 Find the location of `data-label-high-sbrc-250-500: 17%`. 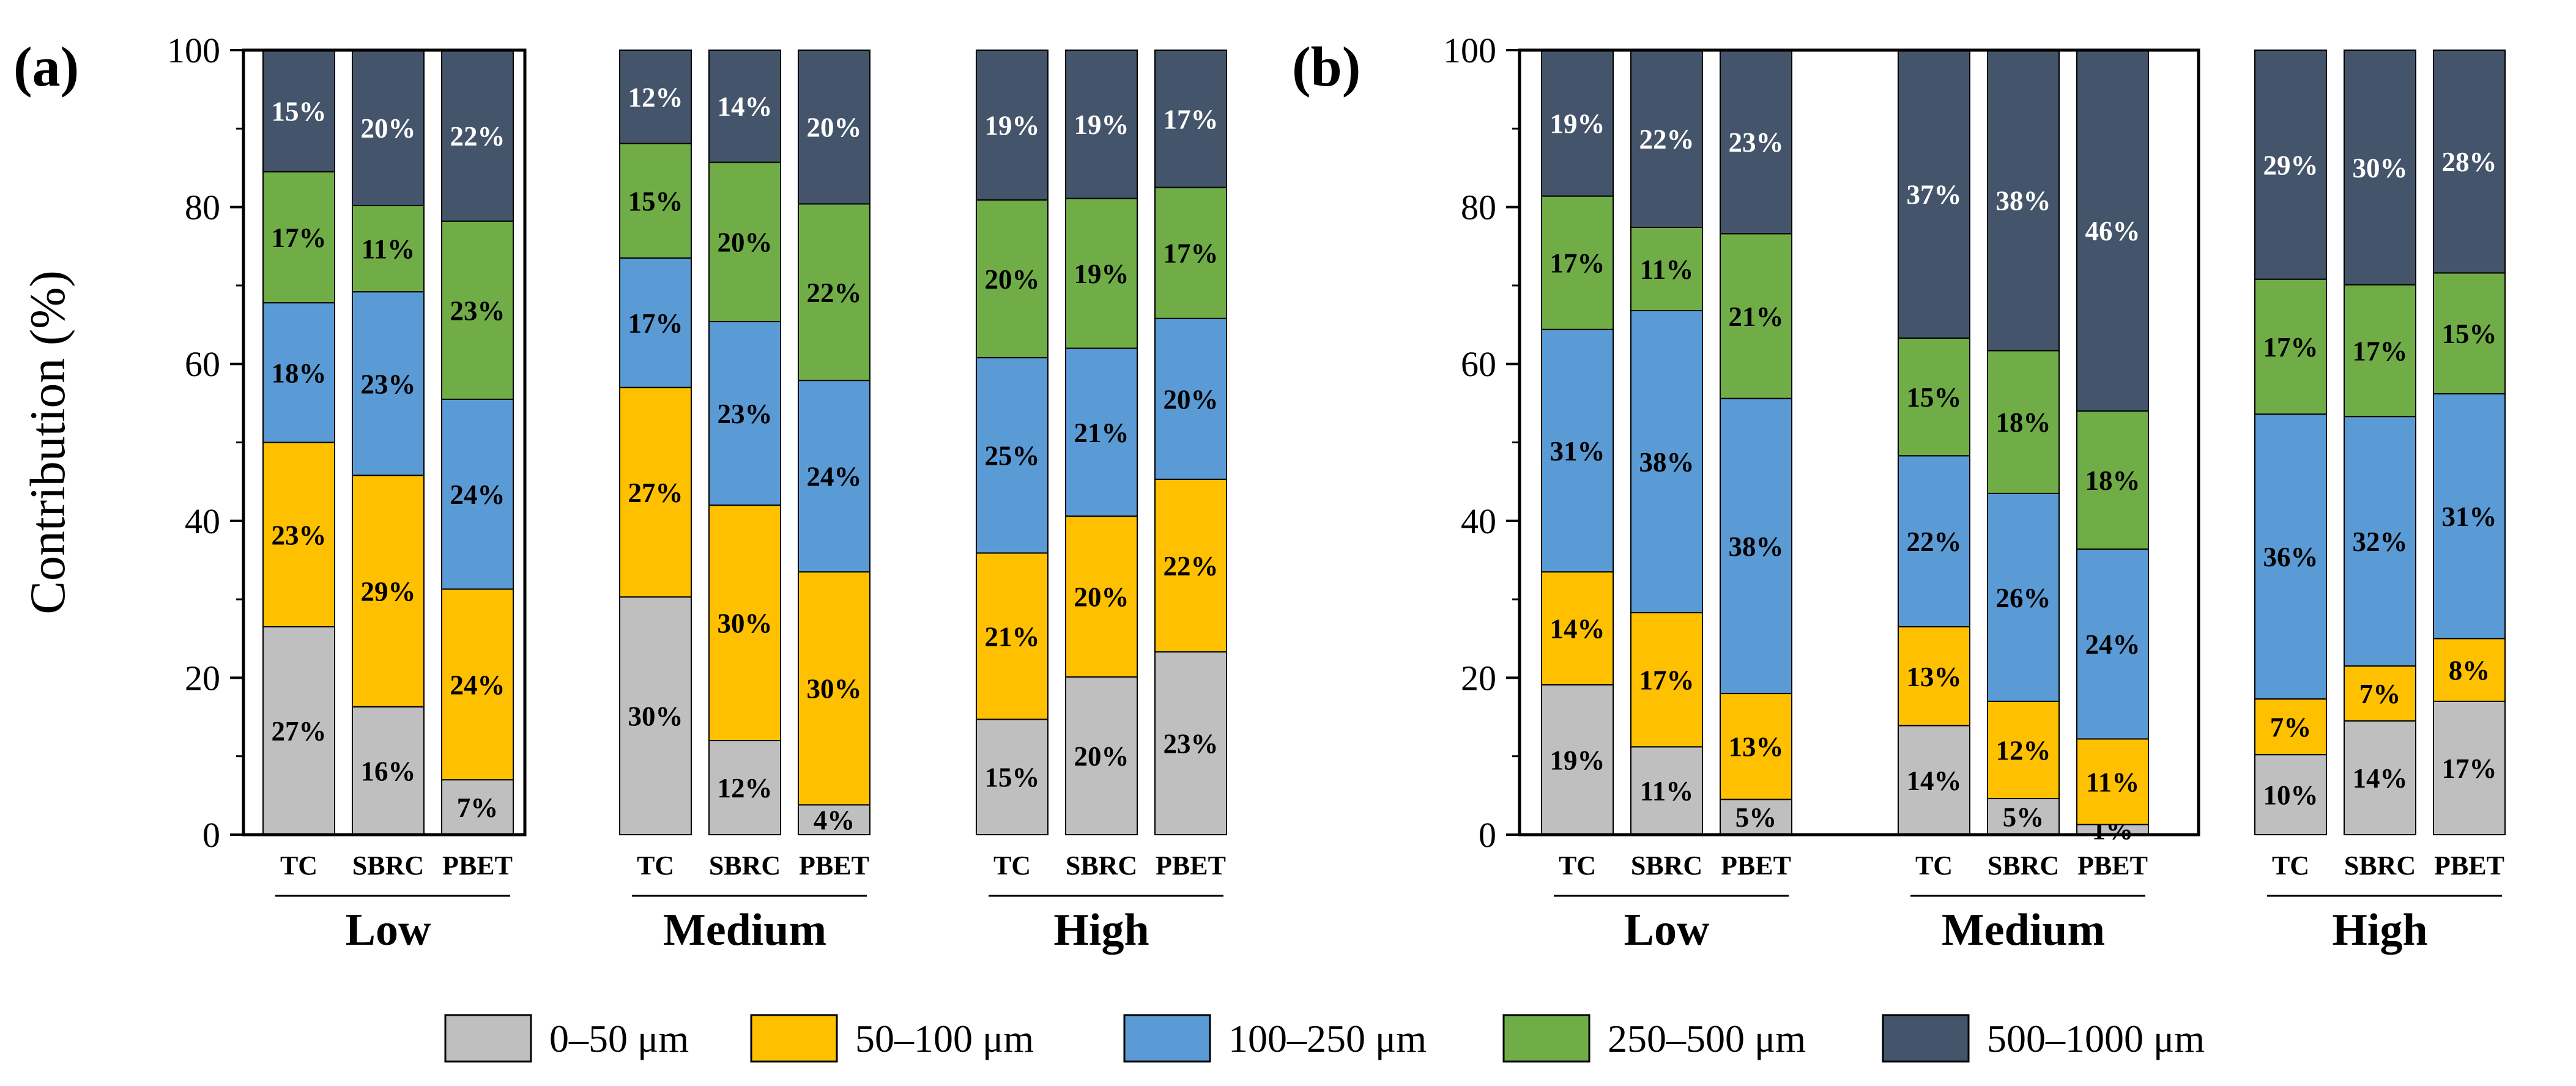

data-label-high-sbrc-250-500: 17% is located at coordinates (2380, 351).